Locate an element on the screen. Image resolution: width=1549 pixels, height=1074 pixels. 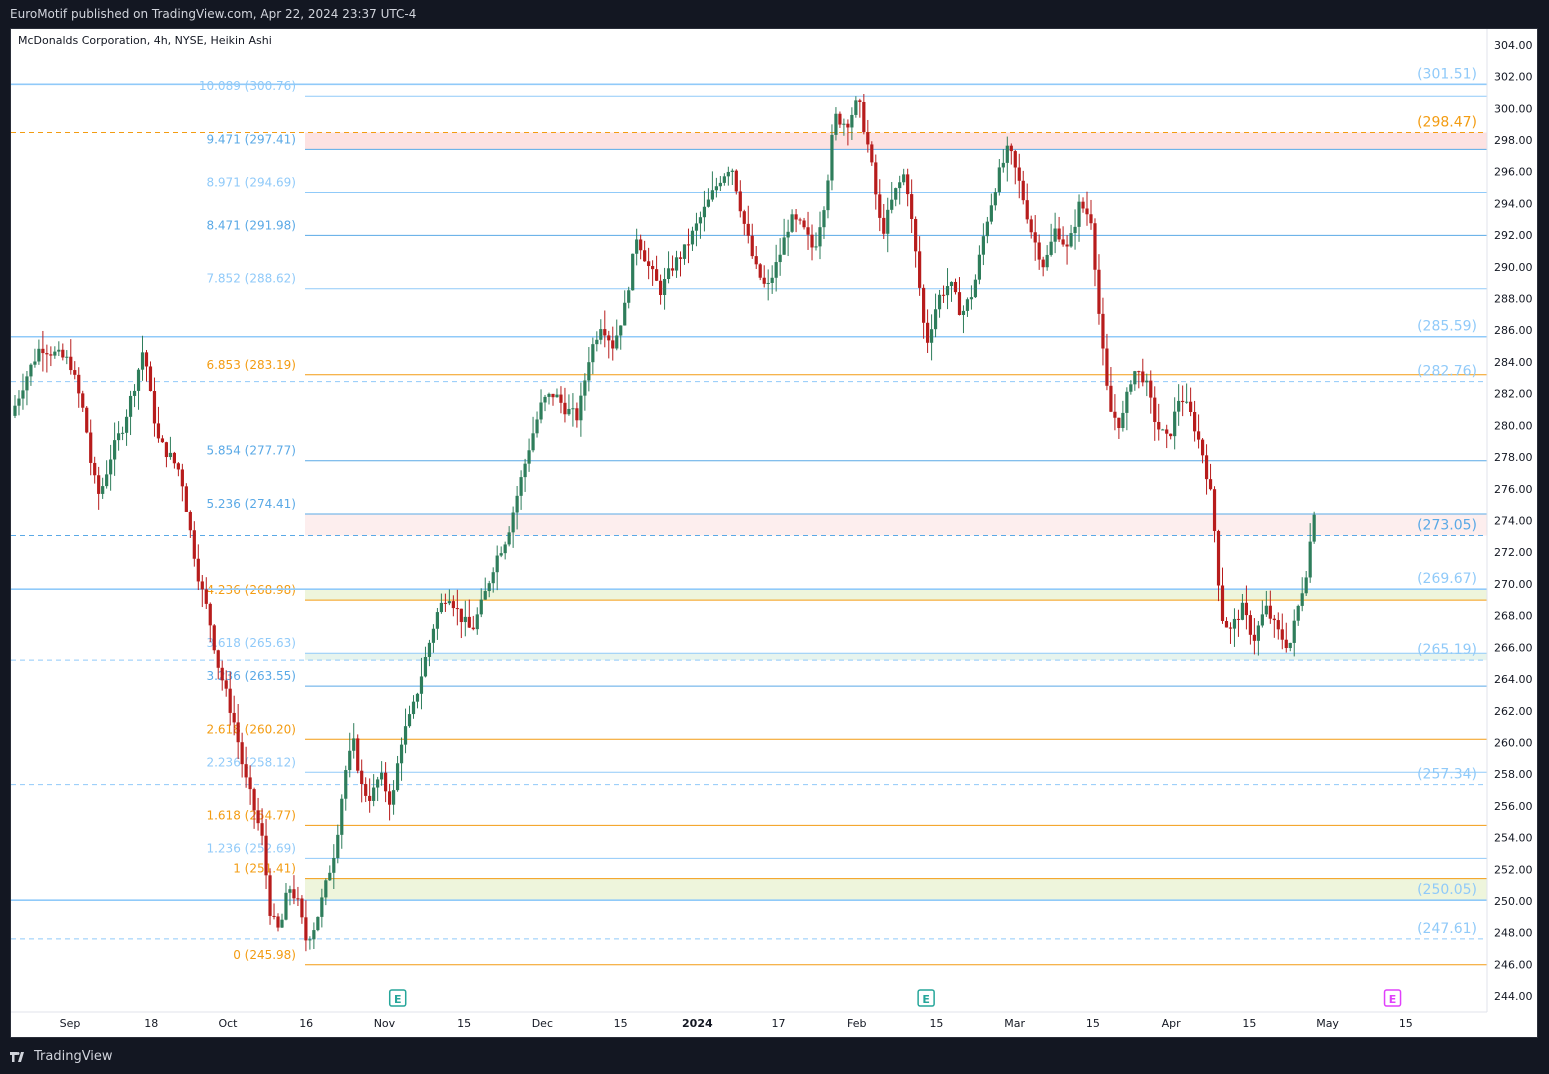
tradingview-logo-icon is located at coordinates (17, 1057).